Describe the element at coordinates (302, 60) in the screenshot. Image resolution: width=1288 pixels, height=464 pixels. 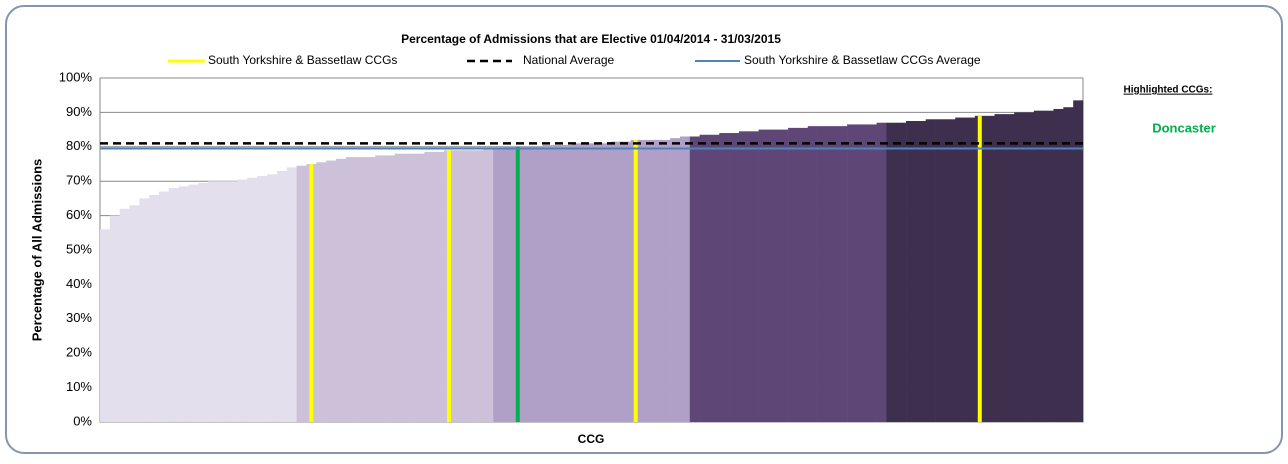
I see `legend-label: South Yorkshire & Bassetlaw CCGs` at that location.